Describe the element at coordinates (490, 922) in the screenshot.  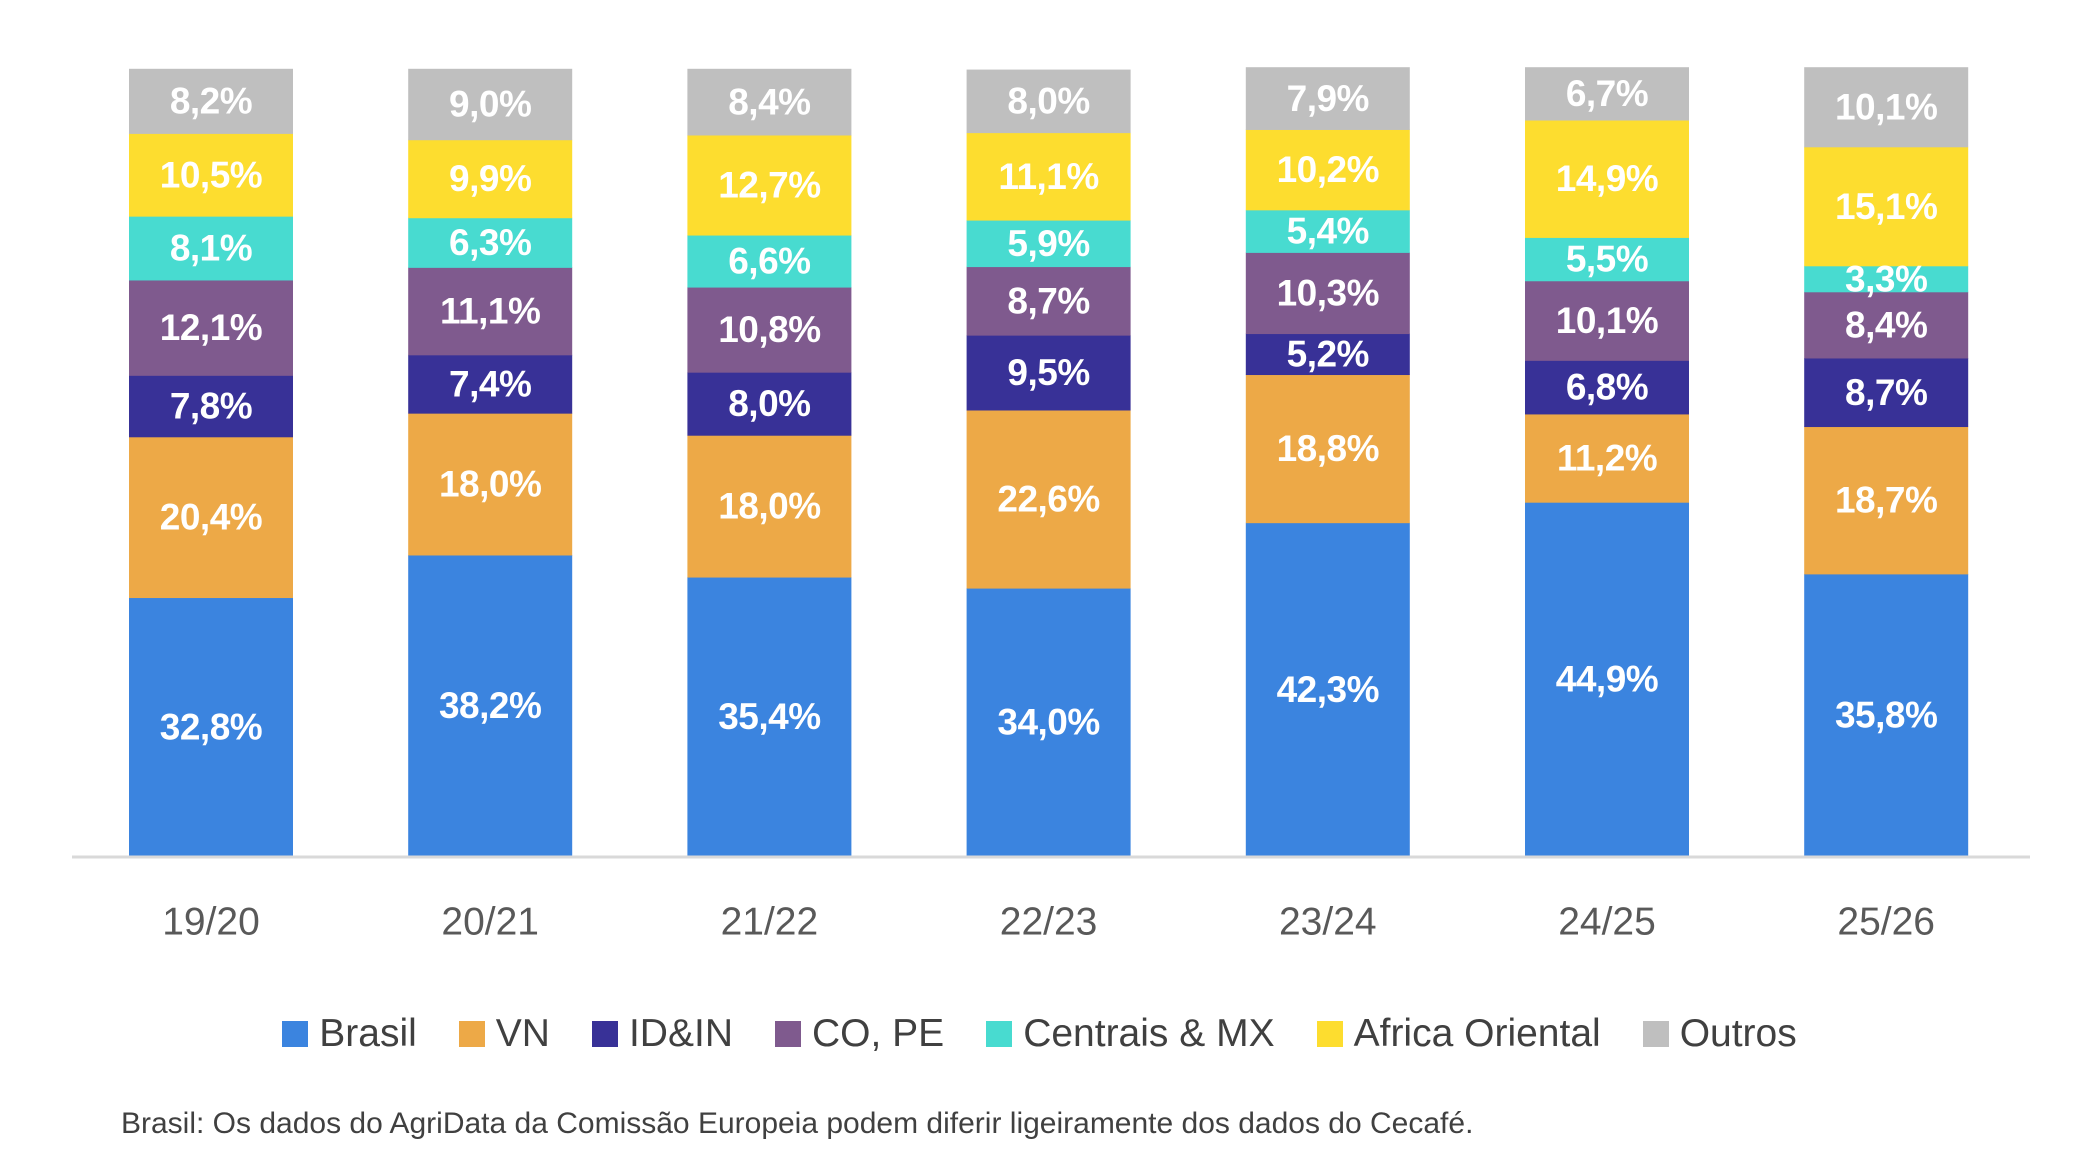
I see `x-tick-label: 20/21` at that location.